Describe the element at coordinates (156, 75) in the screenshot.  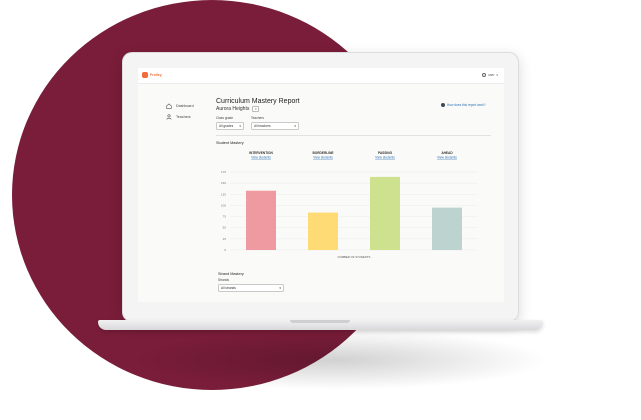
I see `logo-text: Frolley` at that location.